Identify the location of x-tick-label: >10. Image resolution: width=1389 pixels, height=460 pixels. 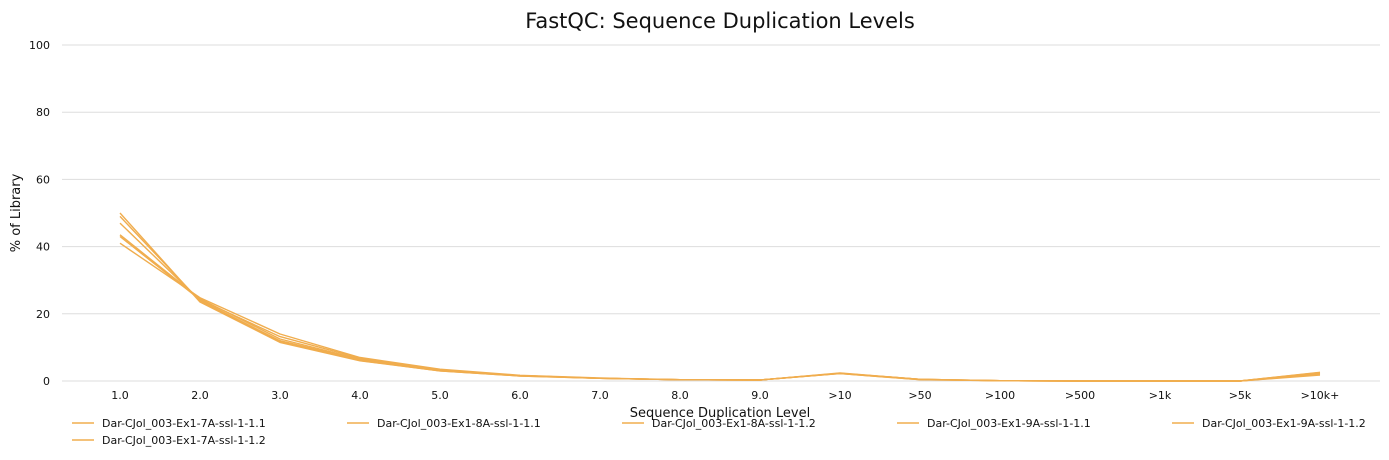
(839, 395).